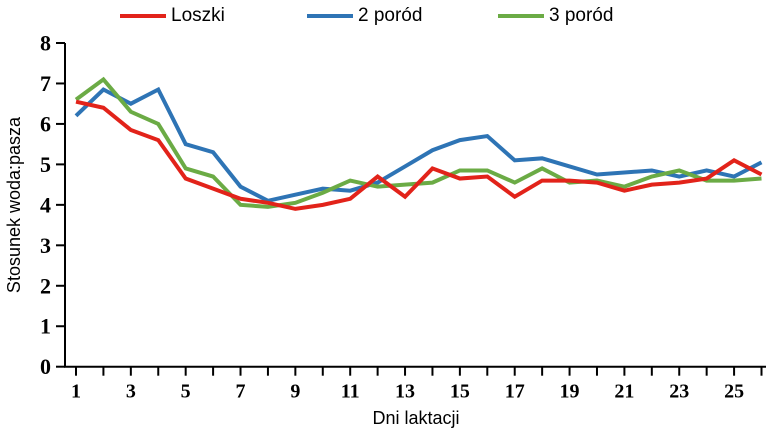 This screenshot has width=784, height=444. I want to click on legend-label-3-porod: 3 poród, so click(581, 15).